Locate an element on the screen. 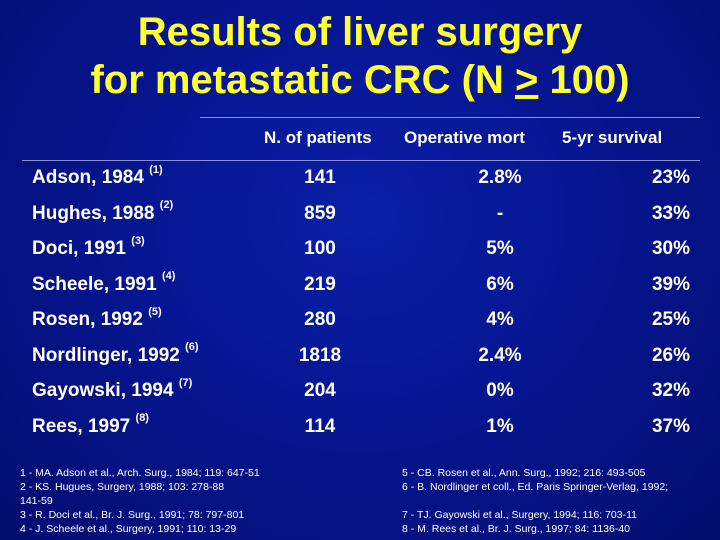  study-name: Scheele, 1991 (4) is located at coordinates (103, 283).